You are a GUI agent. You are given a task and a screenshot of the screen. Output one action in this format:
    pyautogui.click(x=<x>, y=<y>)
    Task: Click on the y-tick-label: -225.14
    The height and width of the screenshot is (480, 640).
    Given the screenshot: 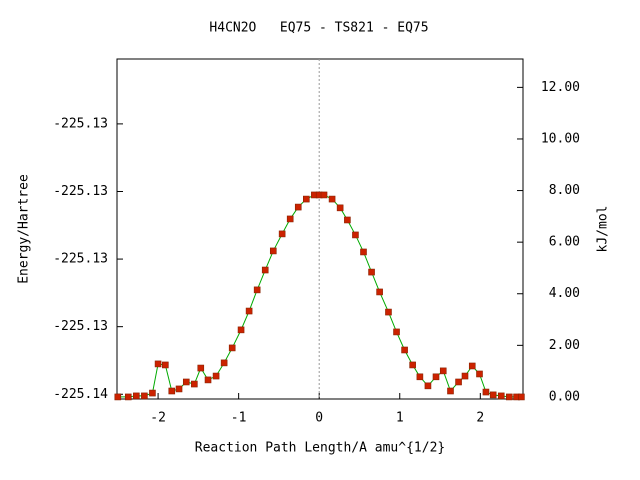 What is the action you would take?
    pyautogui.click(x=80, y=394)
    